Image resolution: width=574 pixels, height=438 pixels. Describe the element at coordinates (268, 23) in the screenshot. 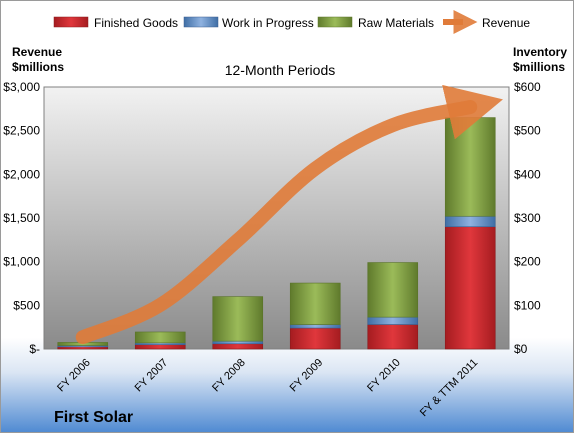

I see `legend-label-work-in-progress: Work in Progress` at that location.